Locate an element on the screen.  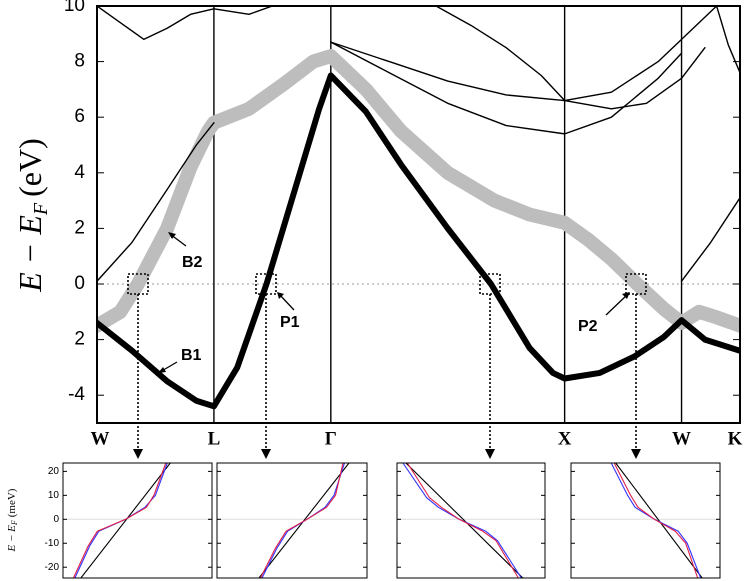
y-label-unit: (eV) is located at coordinates (30, 167).